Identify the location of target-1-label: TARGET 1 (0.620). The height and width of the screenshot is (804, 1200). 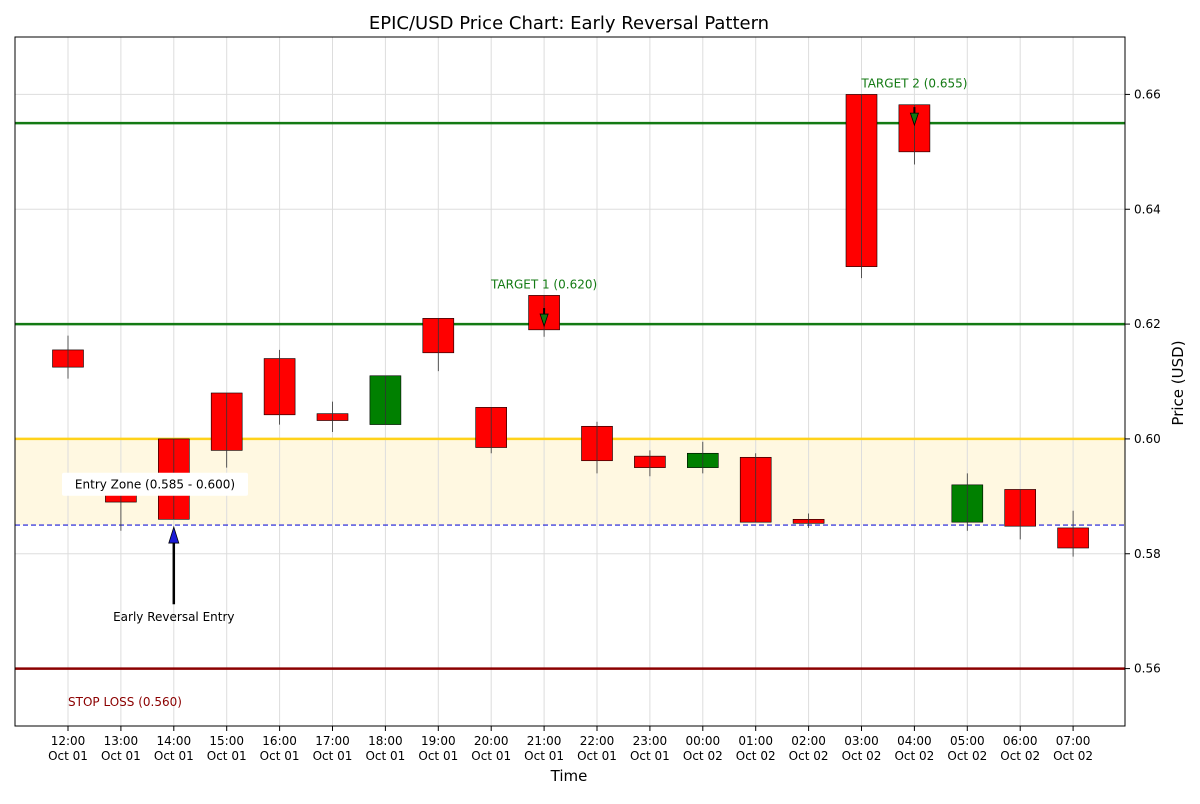
(543, 284).